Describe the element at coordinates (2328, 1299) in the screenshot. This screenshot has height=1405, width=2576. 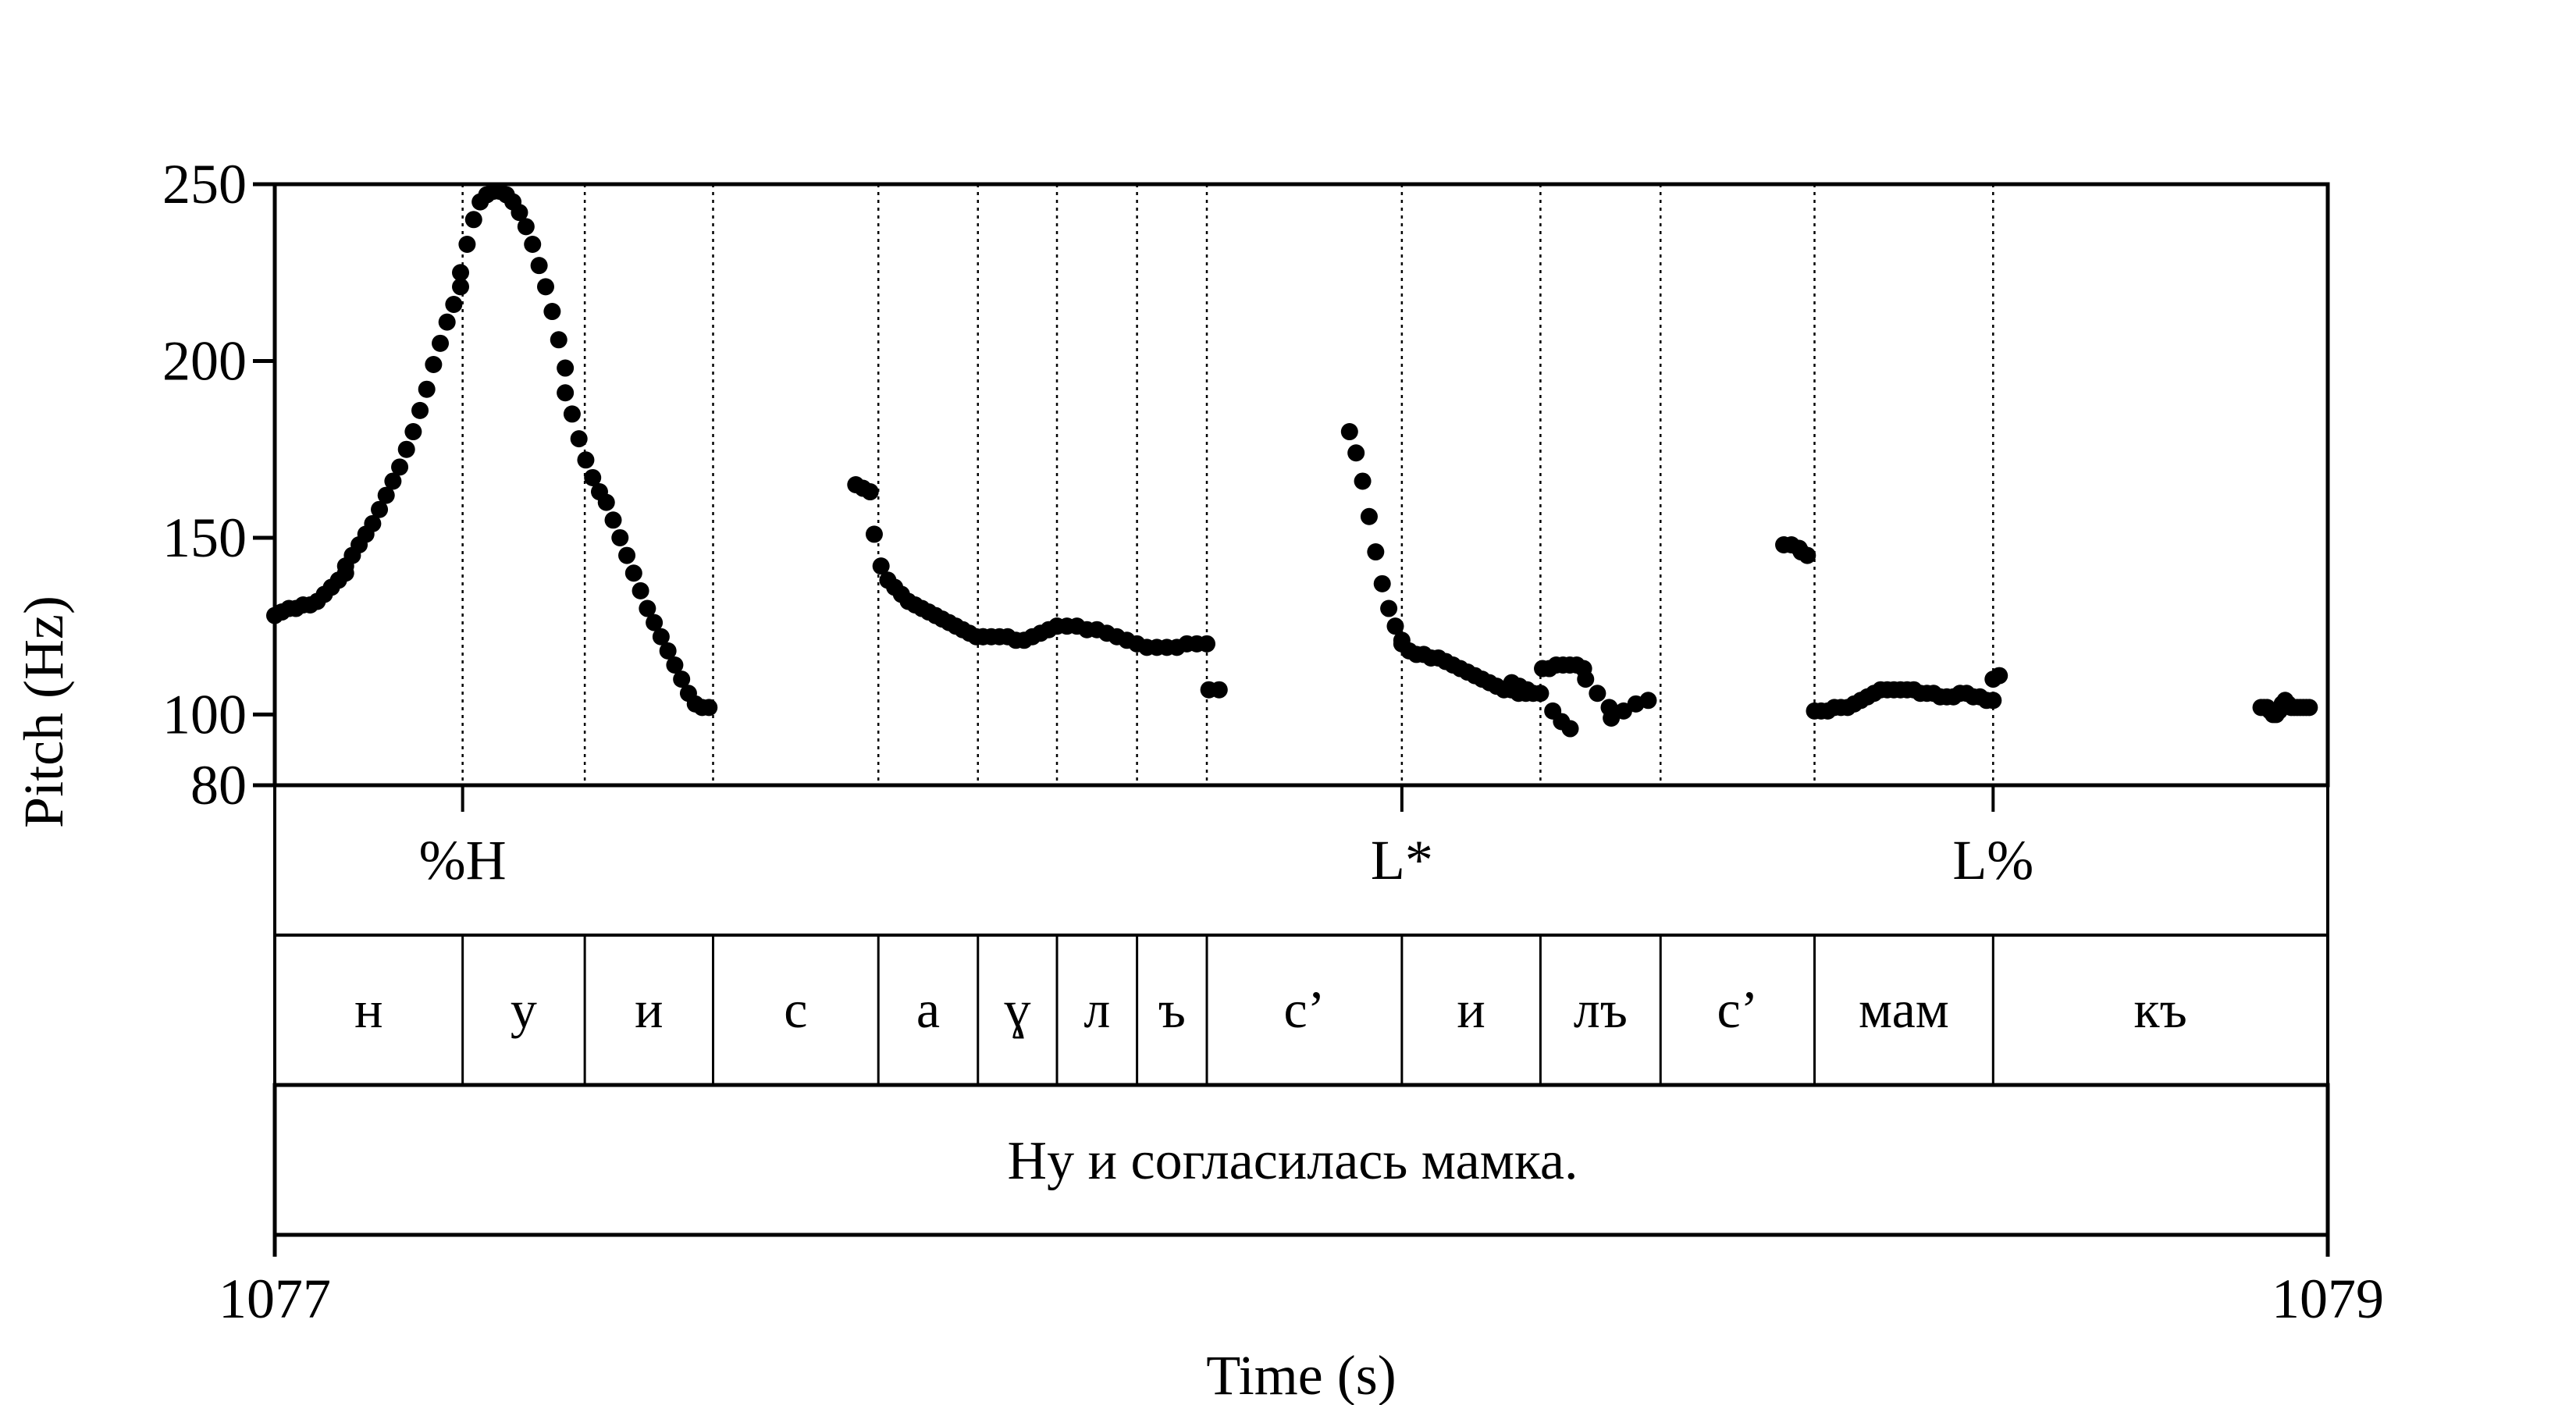
I see `x-axis-tick-label-end: 1079` at that location.